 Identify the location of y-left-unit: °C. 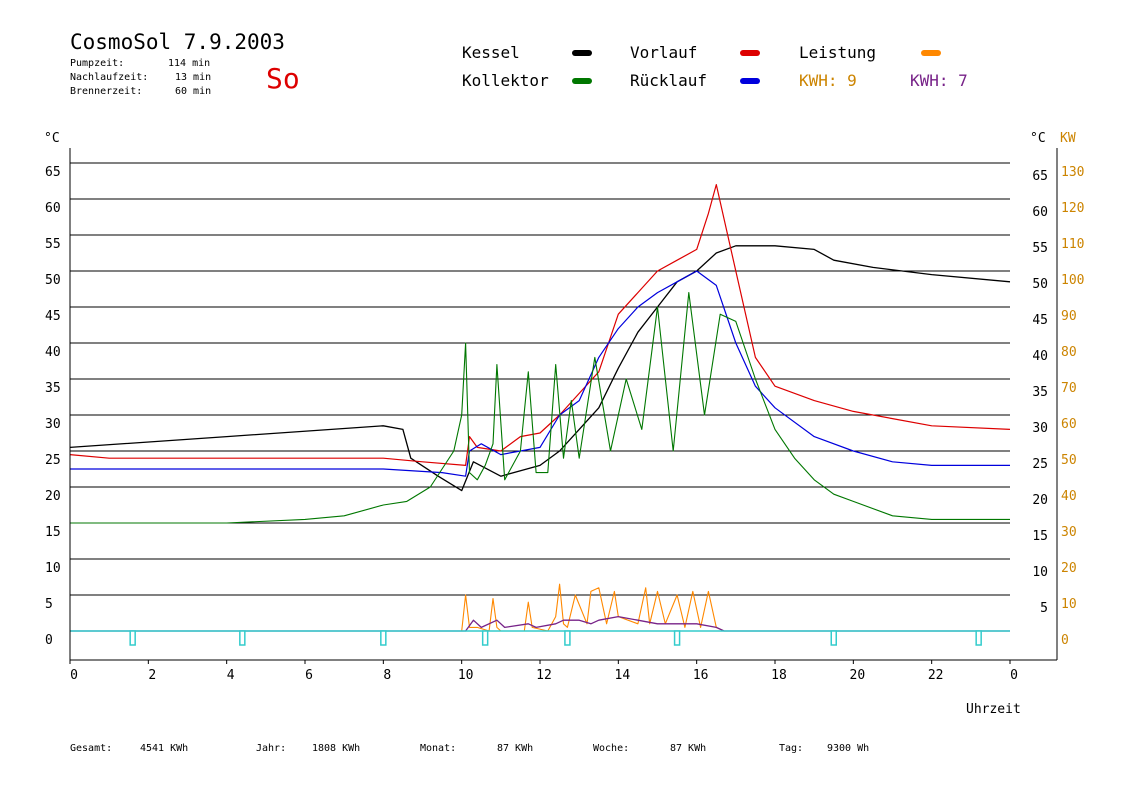
(52, 138).